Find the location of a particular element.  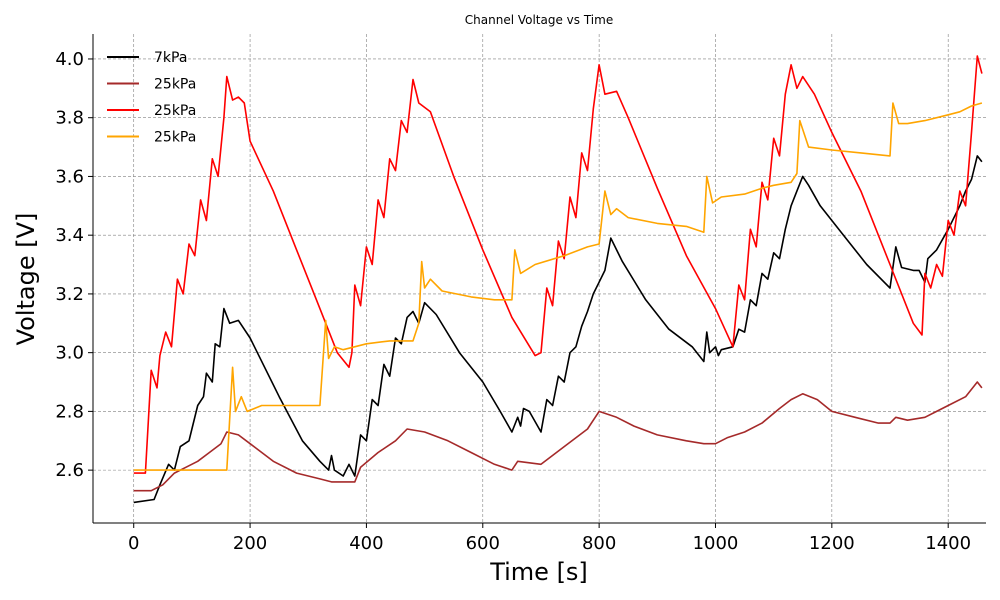

y-tick-label: 4.0 is located at coordinates (69, 59).